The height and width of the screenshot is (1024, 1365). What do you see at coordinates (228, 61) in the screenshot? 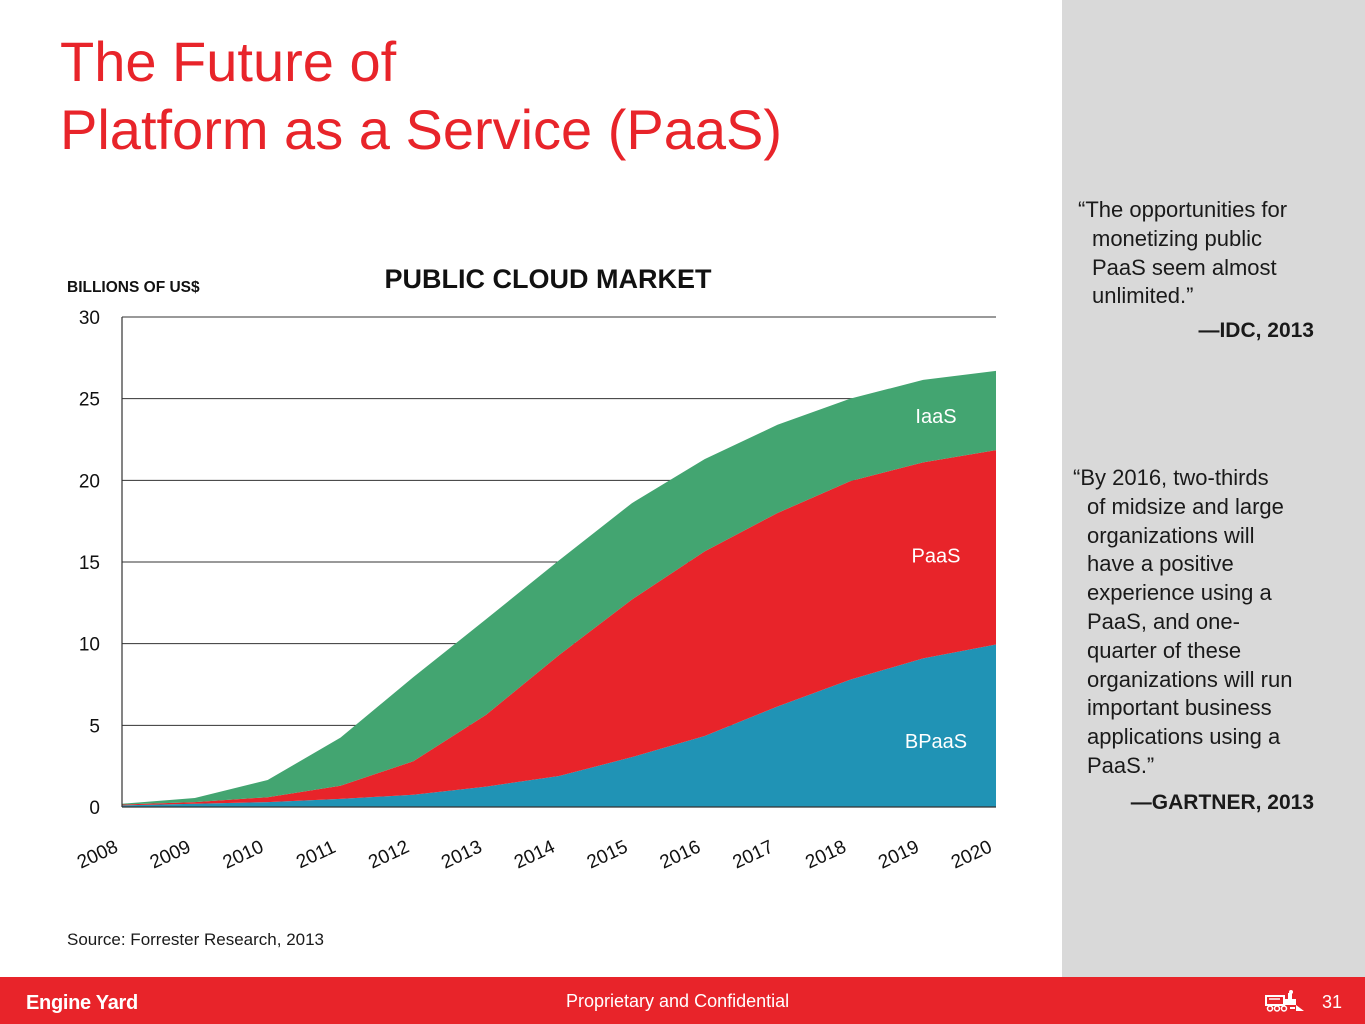
I see `title-line-1: The Future of` at bounding box center [228, 61].